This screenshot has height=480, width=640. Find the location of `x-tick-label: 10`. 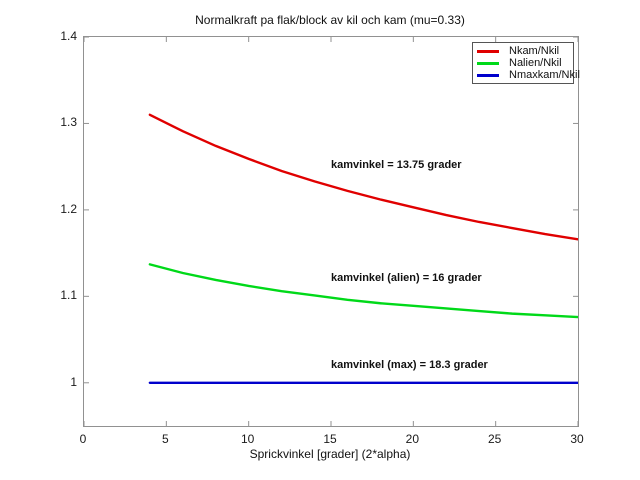

x-tick-label: 10 is located at coordinates (247, 439).